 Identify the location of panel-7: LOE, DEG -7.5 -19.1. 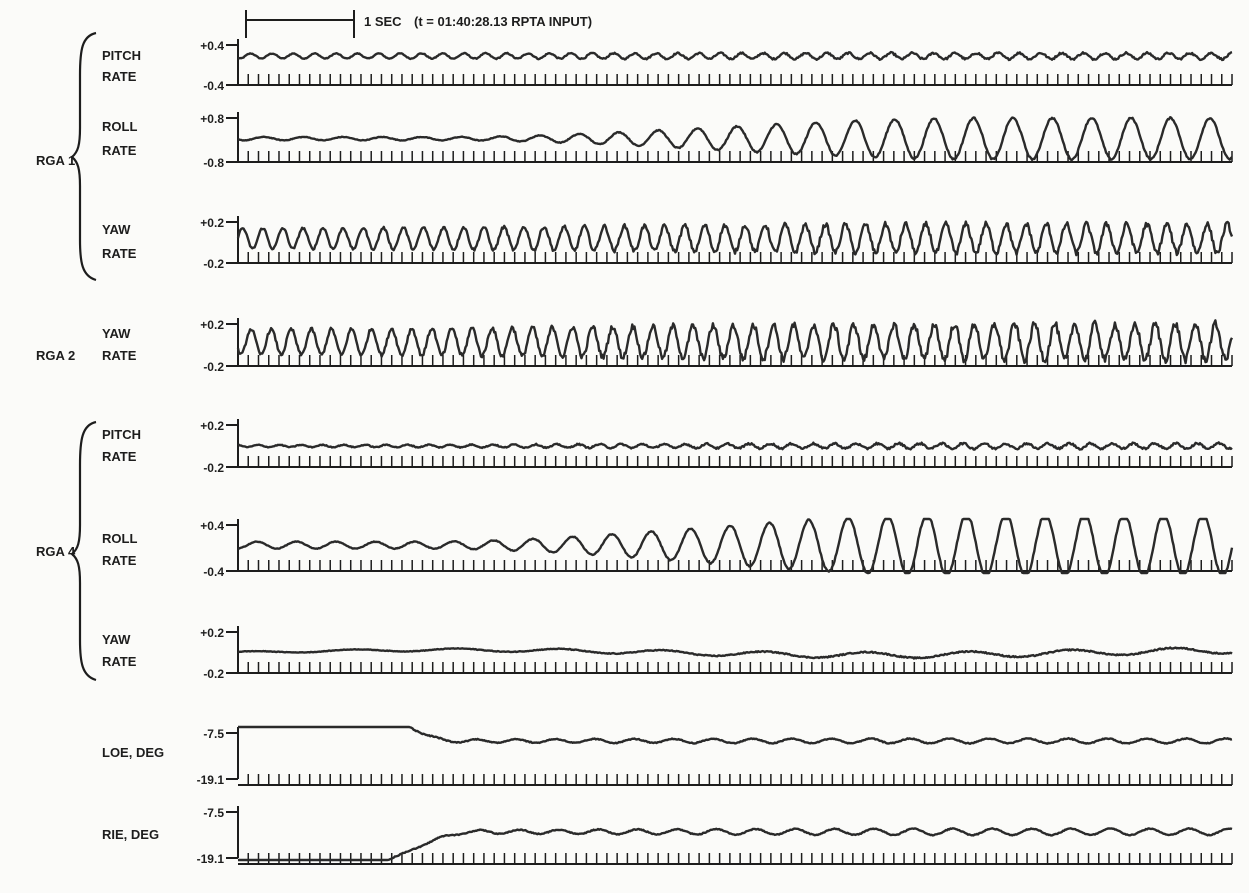
(667, 756).